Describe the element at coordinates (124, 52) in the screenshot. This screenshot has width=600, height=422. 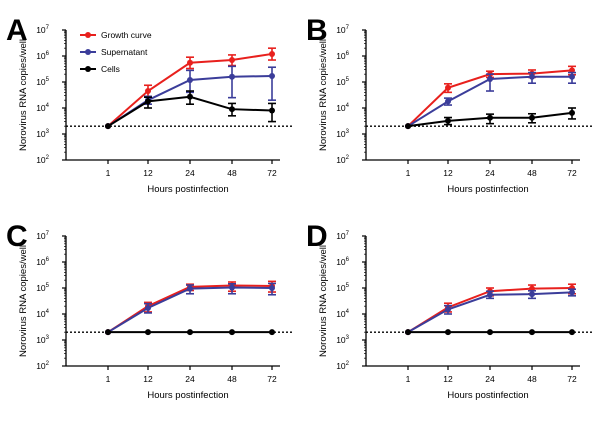
I see `legend-label: Supernatant` at that location.